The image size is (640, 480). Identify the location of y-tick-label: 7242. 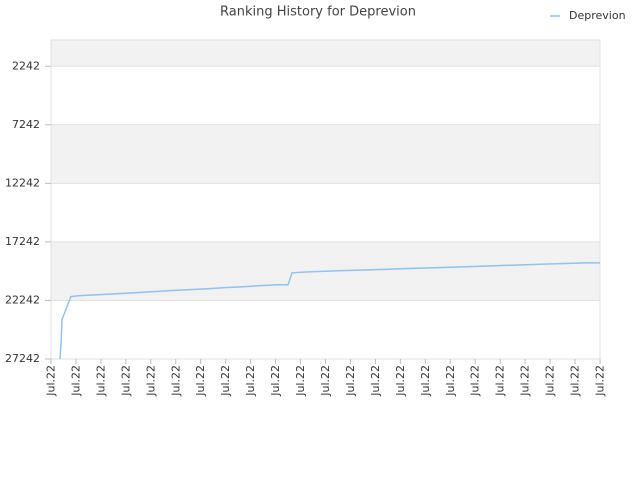
(26, 124).